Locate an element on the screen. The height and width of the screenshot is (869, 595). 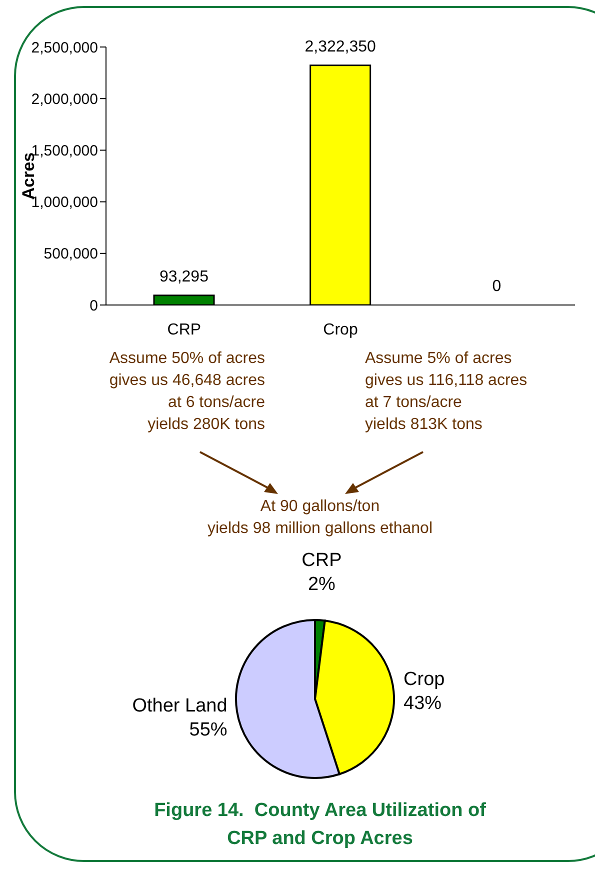
y-tick-label: 0 is located at coordinates (94, 305).